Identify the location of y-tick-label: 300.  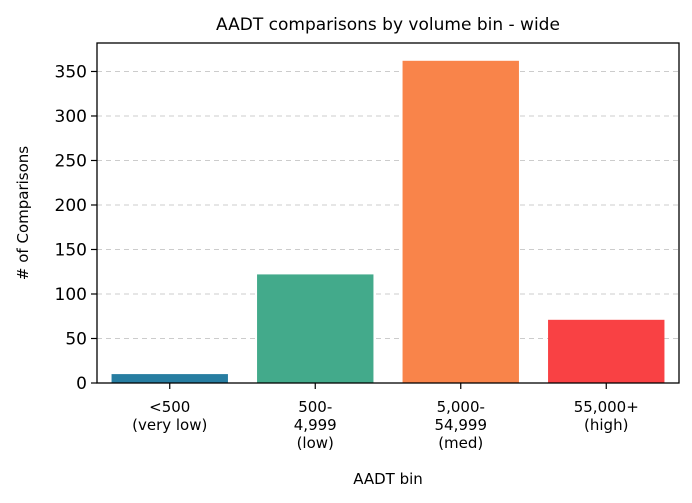
(71, 117).